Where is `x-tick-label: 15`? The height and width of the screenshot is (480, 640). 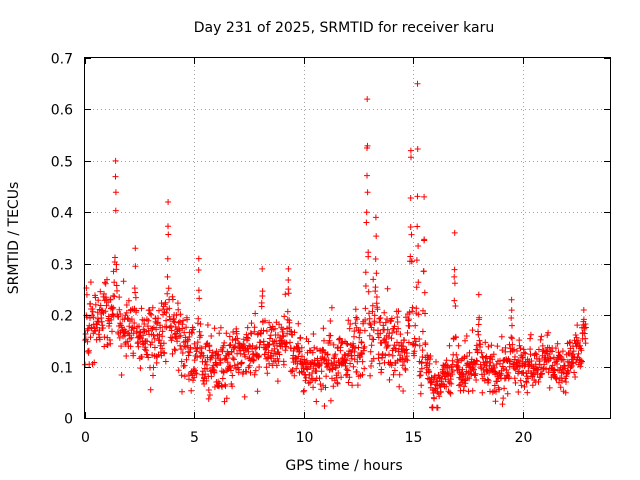 x-tick-label: 15 is located at coordinates (414, 438).